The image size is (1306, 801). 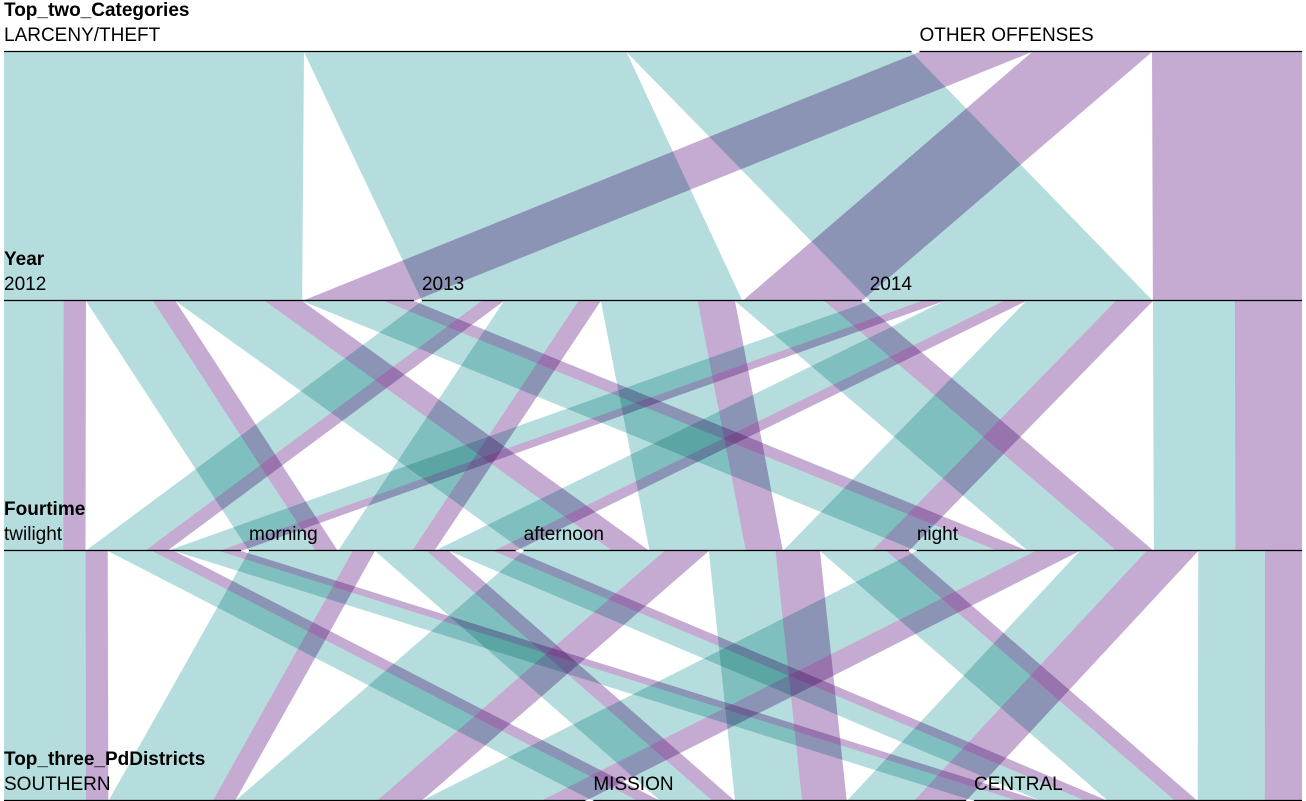 What do you see at coordinates (947, 176) in the screenshot?
I see `ribbon-other-offenses-other-offenses-to-2013` at bounding box center [947, 176].